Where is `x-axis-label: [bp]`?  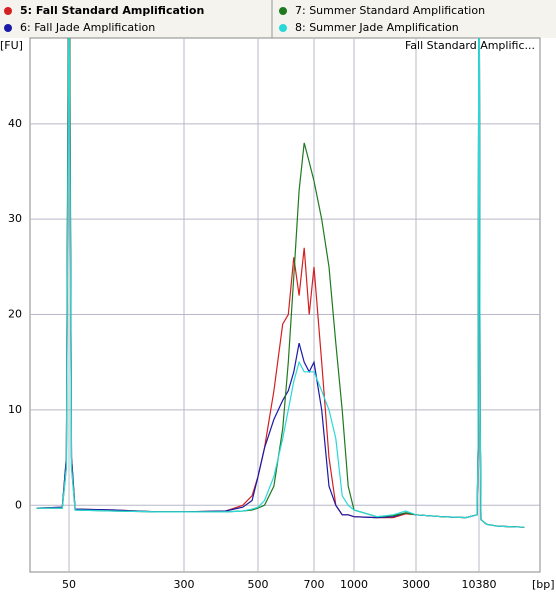
x-axis-label: [bp] is located at coordinates (543, 584).